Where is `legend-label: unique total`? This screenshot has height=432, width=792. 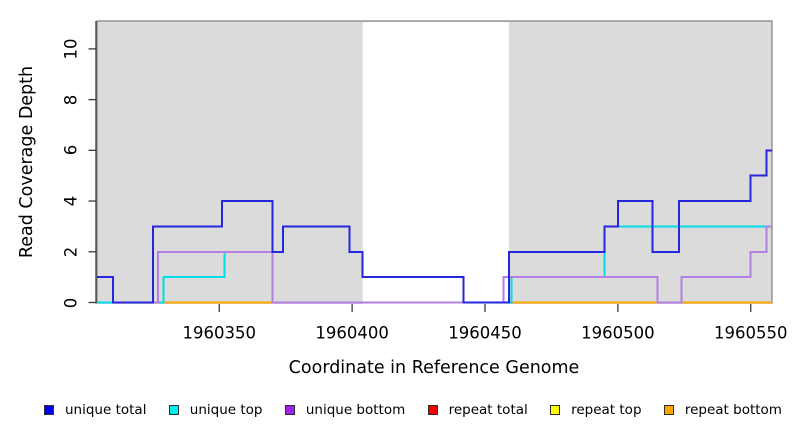
legend-label: unique total is located at coordinates (106, 410).